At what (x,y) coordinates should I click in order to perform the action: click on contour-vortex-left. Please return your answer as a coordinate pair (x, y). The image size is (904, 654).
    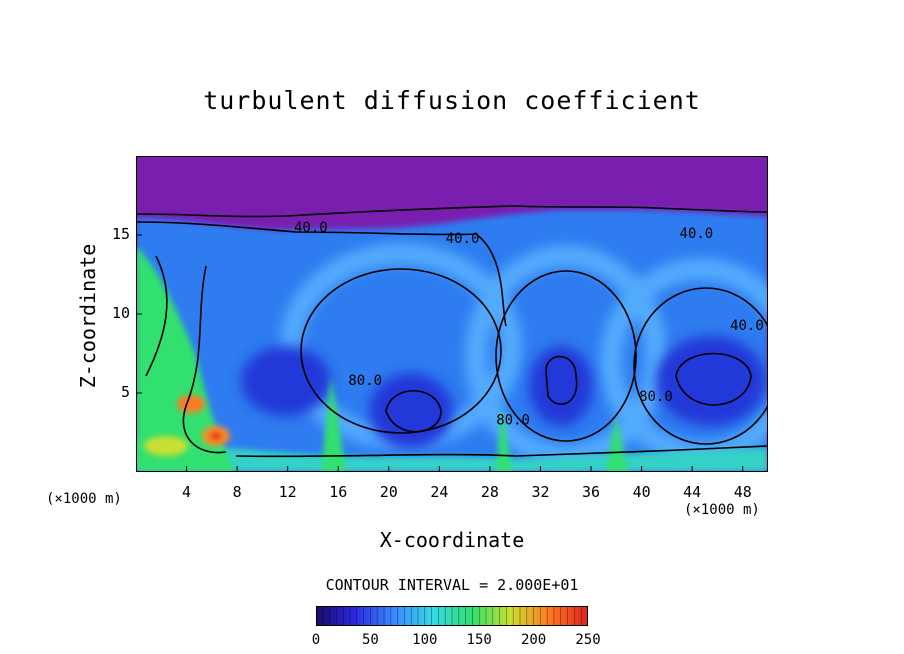
    Looking at the image, I should click on (156, 316).